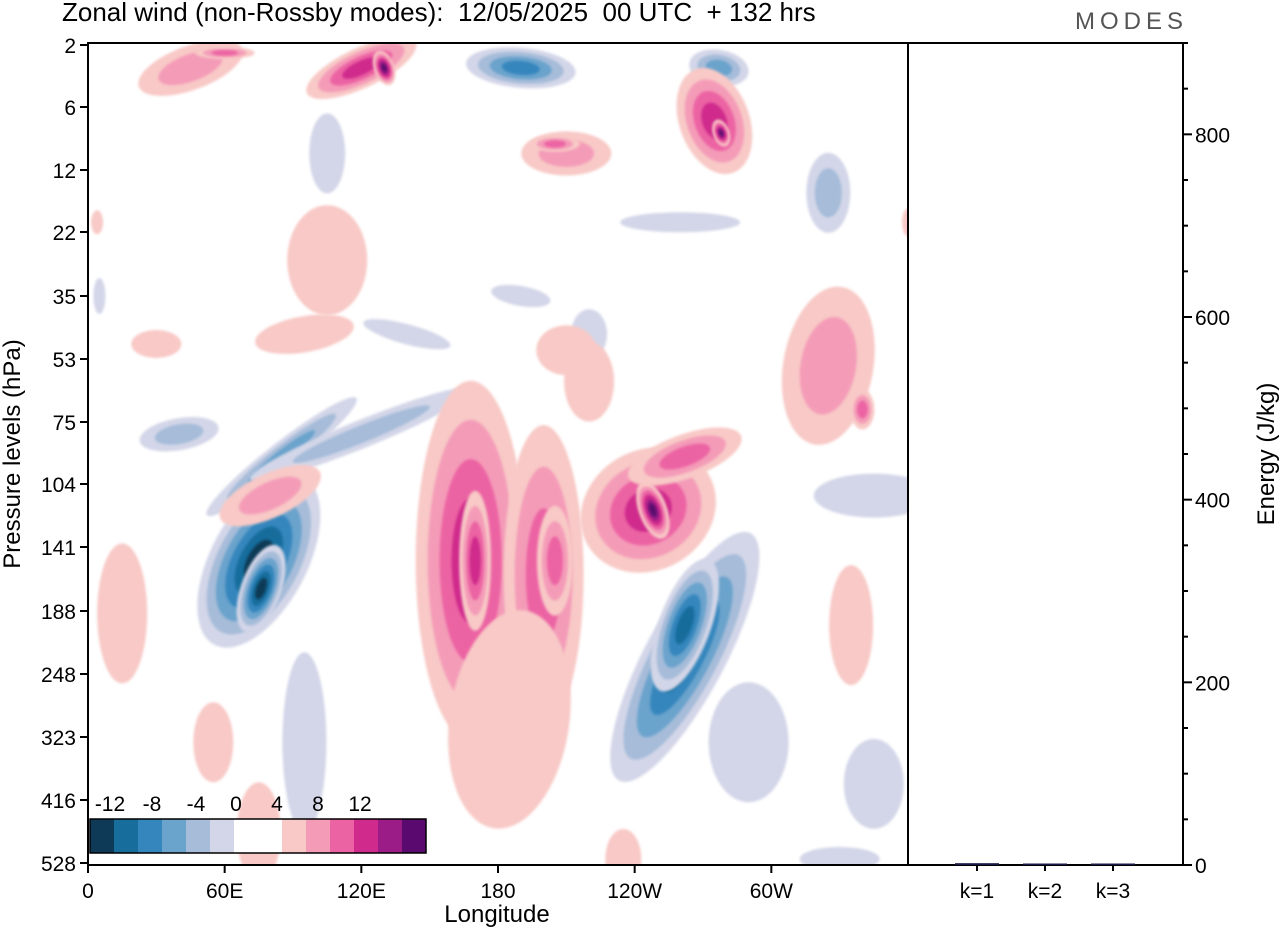 The image size is (1280, 930). Describe the element at coordinates (110, 804) in the screenshot. I see `colorbar-label: -12` at that location.